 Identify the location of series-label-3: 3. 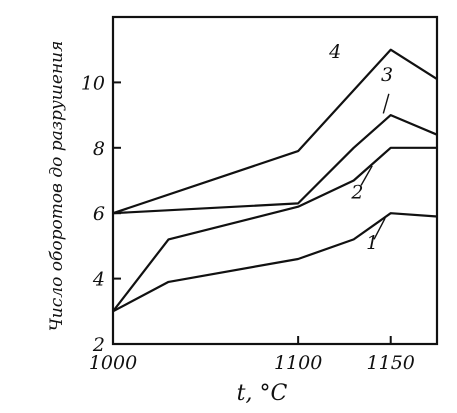
(387, 75).